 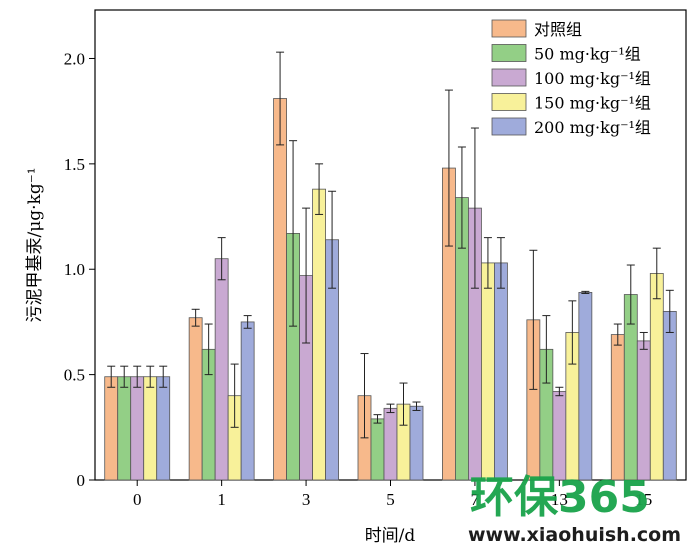 What do you see at coordinates (74, 58) in the screenshot?
I see `y-tick-label: 2.0` at bounding box center [74, 58].